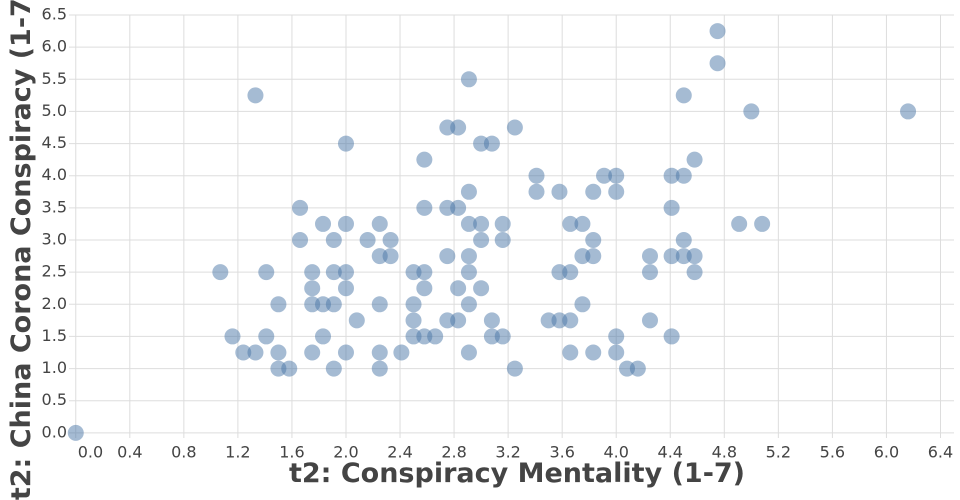 This screenshot has width=960, height=500. I want to click on x-tick-label: 1.2, so click(237, 452).